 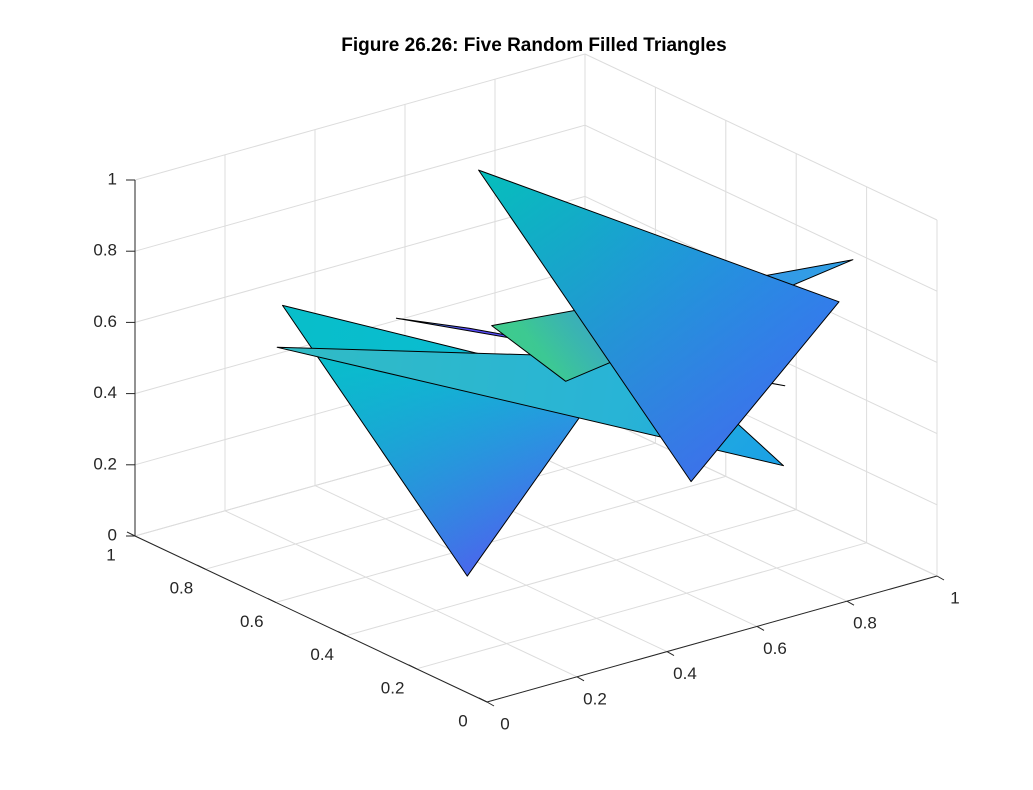 I want to click on x-tick-label: 0.2, so click(x=595, y=698).